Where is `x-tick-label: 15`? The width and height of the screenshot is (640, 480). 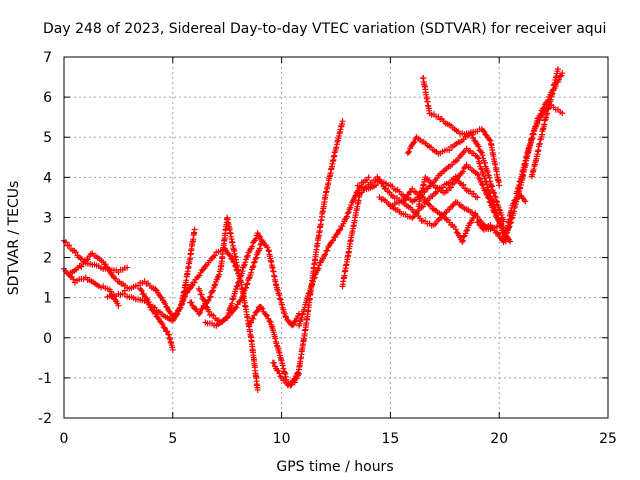
x-tick-label: 15 is located at coordinates (390, 439).